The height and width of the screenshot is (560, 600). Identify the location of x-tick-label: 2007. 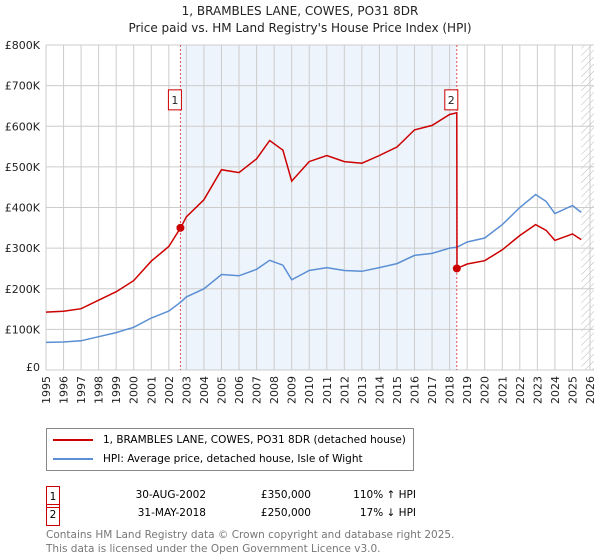
(257, 390).